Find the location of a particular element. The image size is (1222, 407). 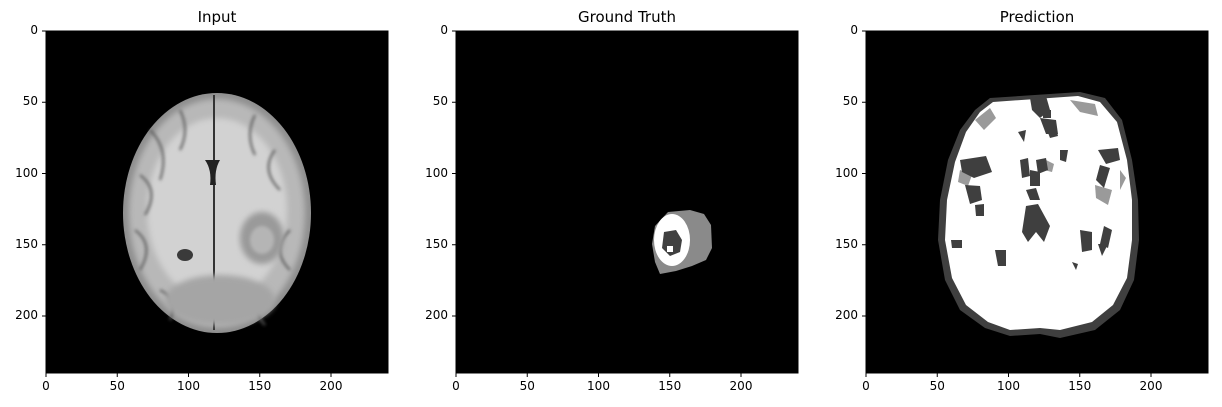

prediction-mask is located at coordinates (1038, 215).